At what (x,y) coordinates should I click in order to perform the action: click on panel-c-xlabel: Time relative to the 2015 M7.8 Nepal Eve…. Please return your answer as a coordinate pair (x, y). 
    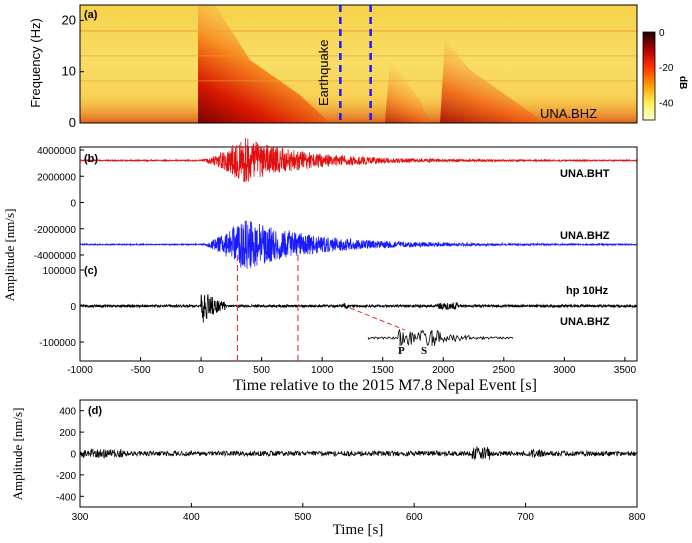
    Looking at the image, I should click on (385, 385).